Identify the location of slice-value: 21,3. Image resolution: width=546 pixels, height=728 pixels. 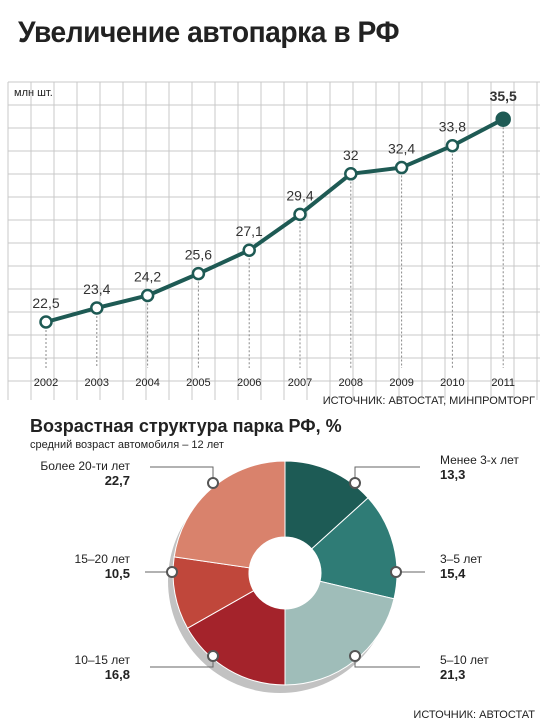
(452, 674).